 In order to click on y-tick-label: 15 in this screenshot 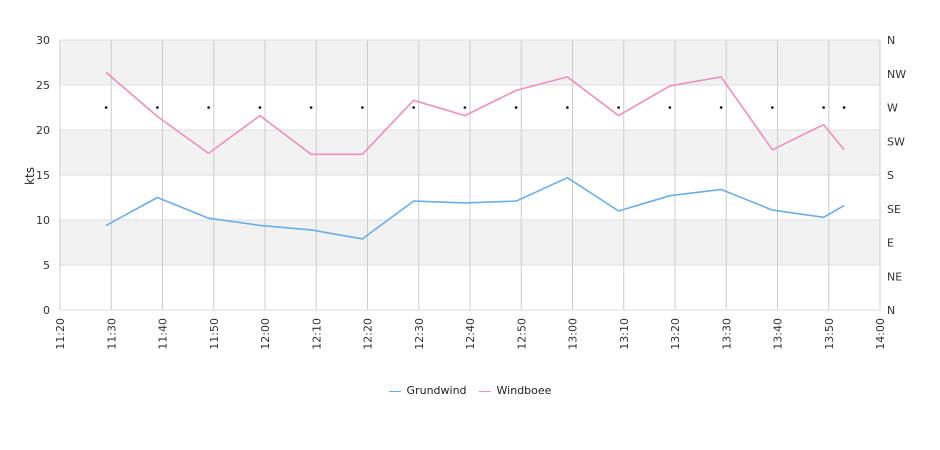, I will do `click(43, 175)`.